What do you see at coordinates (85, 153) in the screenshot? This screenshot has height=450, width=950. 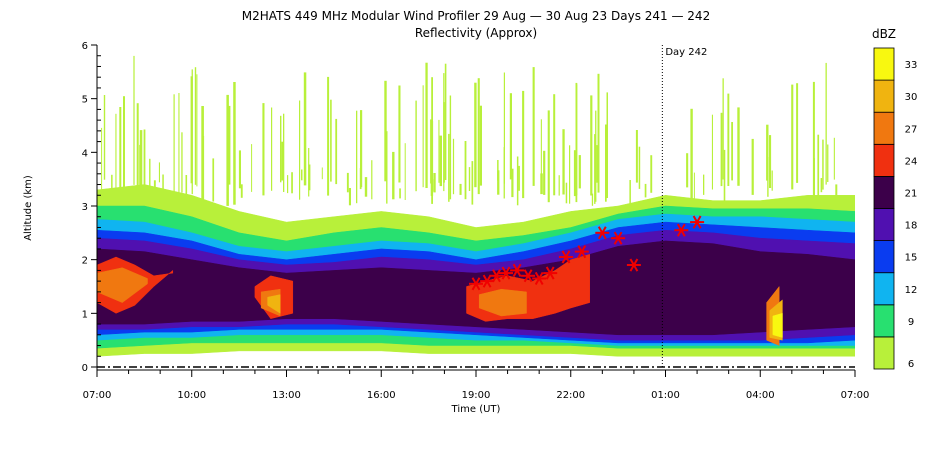 I see `y-tick-label: 4` at bounding box center [85, 153].